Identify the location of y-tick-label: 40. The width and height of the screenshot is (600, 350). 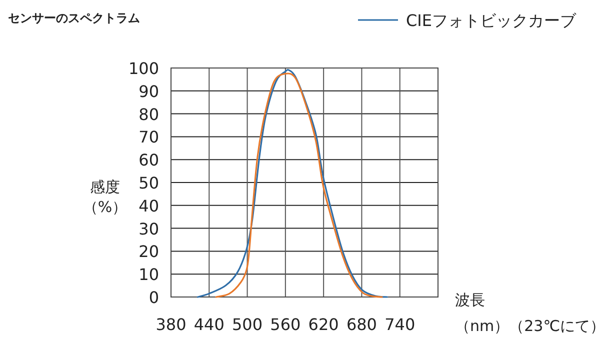
(148, 206).